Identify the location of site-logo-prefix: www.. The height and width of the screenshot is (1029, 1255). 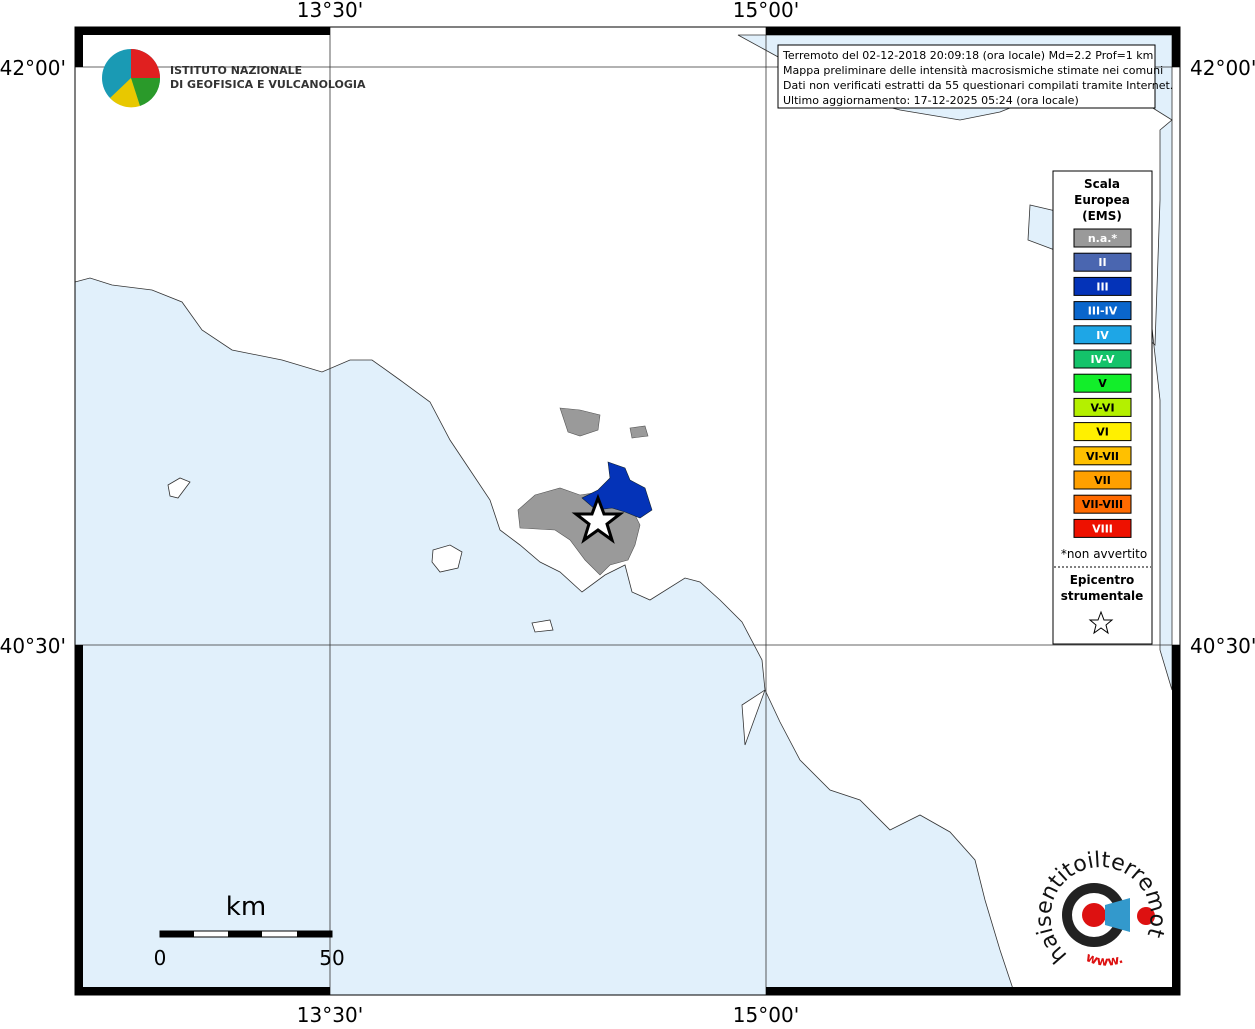
(1104, 960).